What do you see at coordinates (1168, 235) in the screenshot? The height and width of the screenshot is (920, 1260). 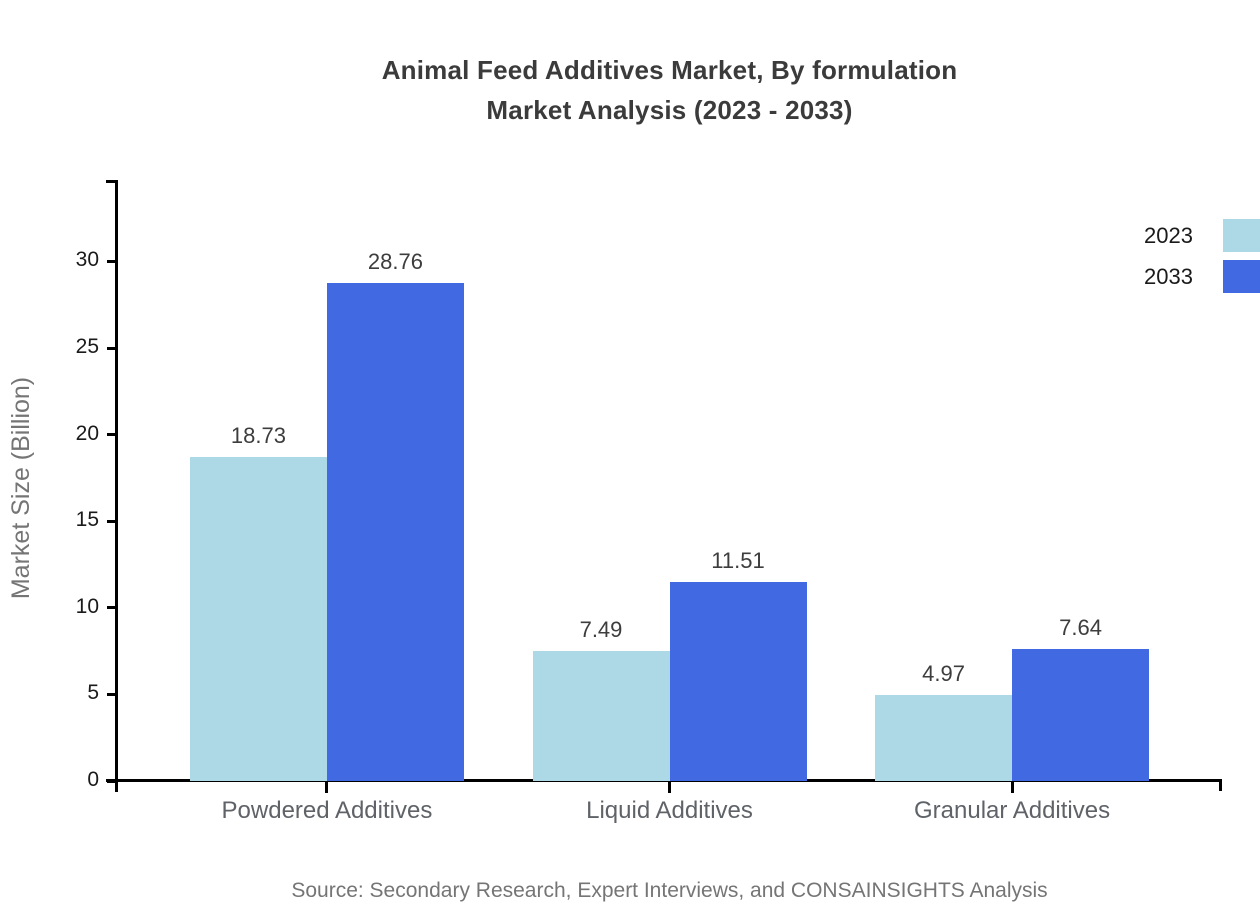 I see `legend-label: 2023` at bounding box center [1168, 235].